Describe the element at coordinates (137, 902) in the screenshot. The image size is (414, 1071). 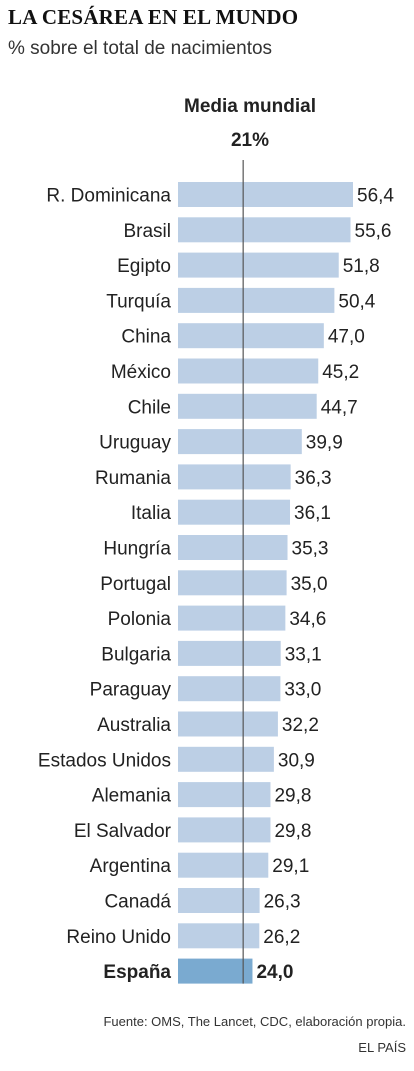
I see `category-label: Canadá` at that location.